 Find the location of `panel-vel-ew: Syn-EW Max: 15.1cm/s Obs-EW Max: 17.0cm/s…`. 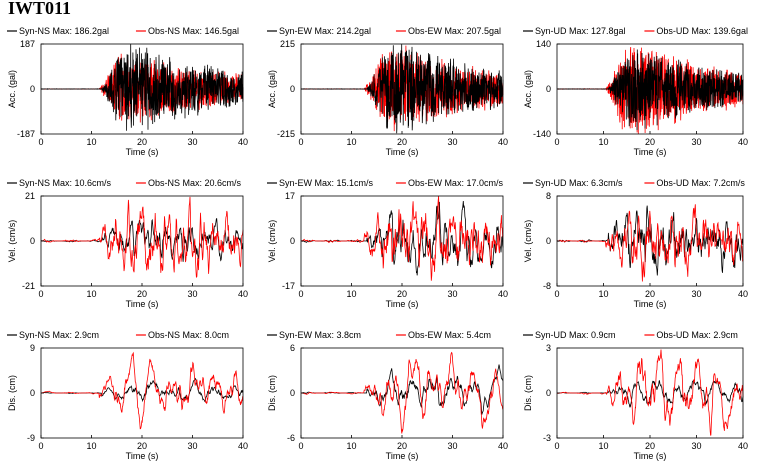

panel-vel-ew: Syn-EW Max: 15.1cm/s Obs-EW Max: 17.0cm/s… is located at coordinates (387, 243).